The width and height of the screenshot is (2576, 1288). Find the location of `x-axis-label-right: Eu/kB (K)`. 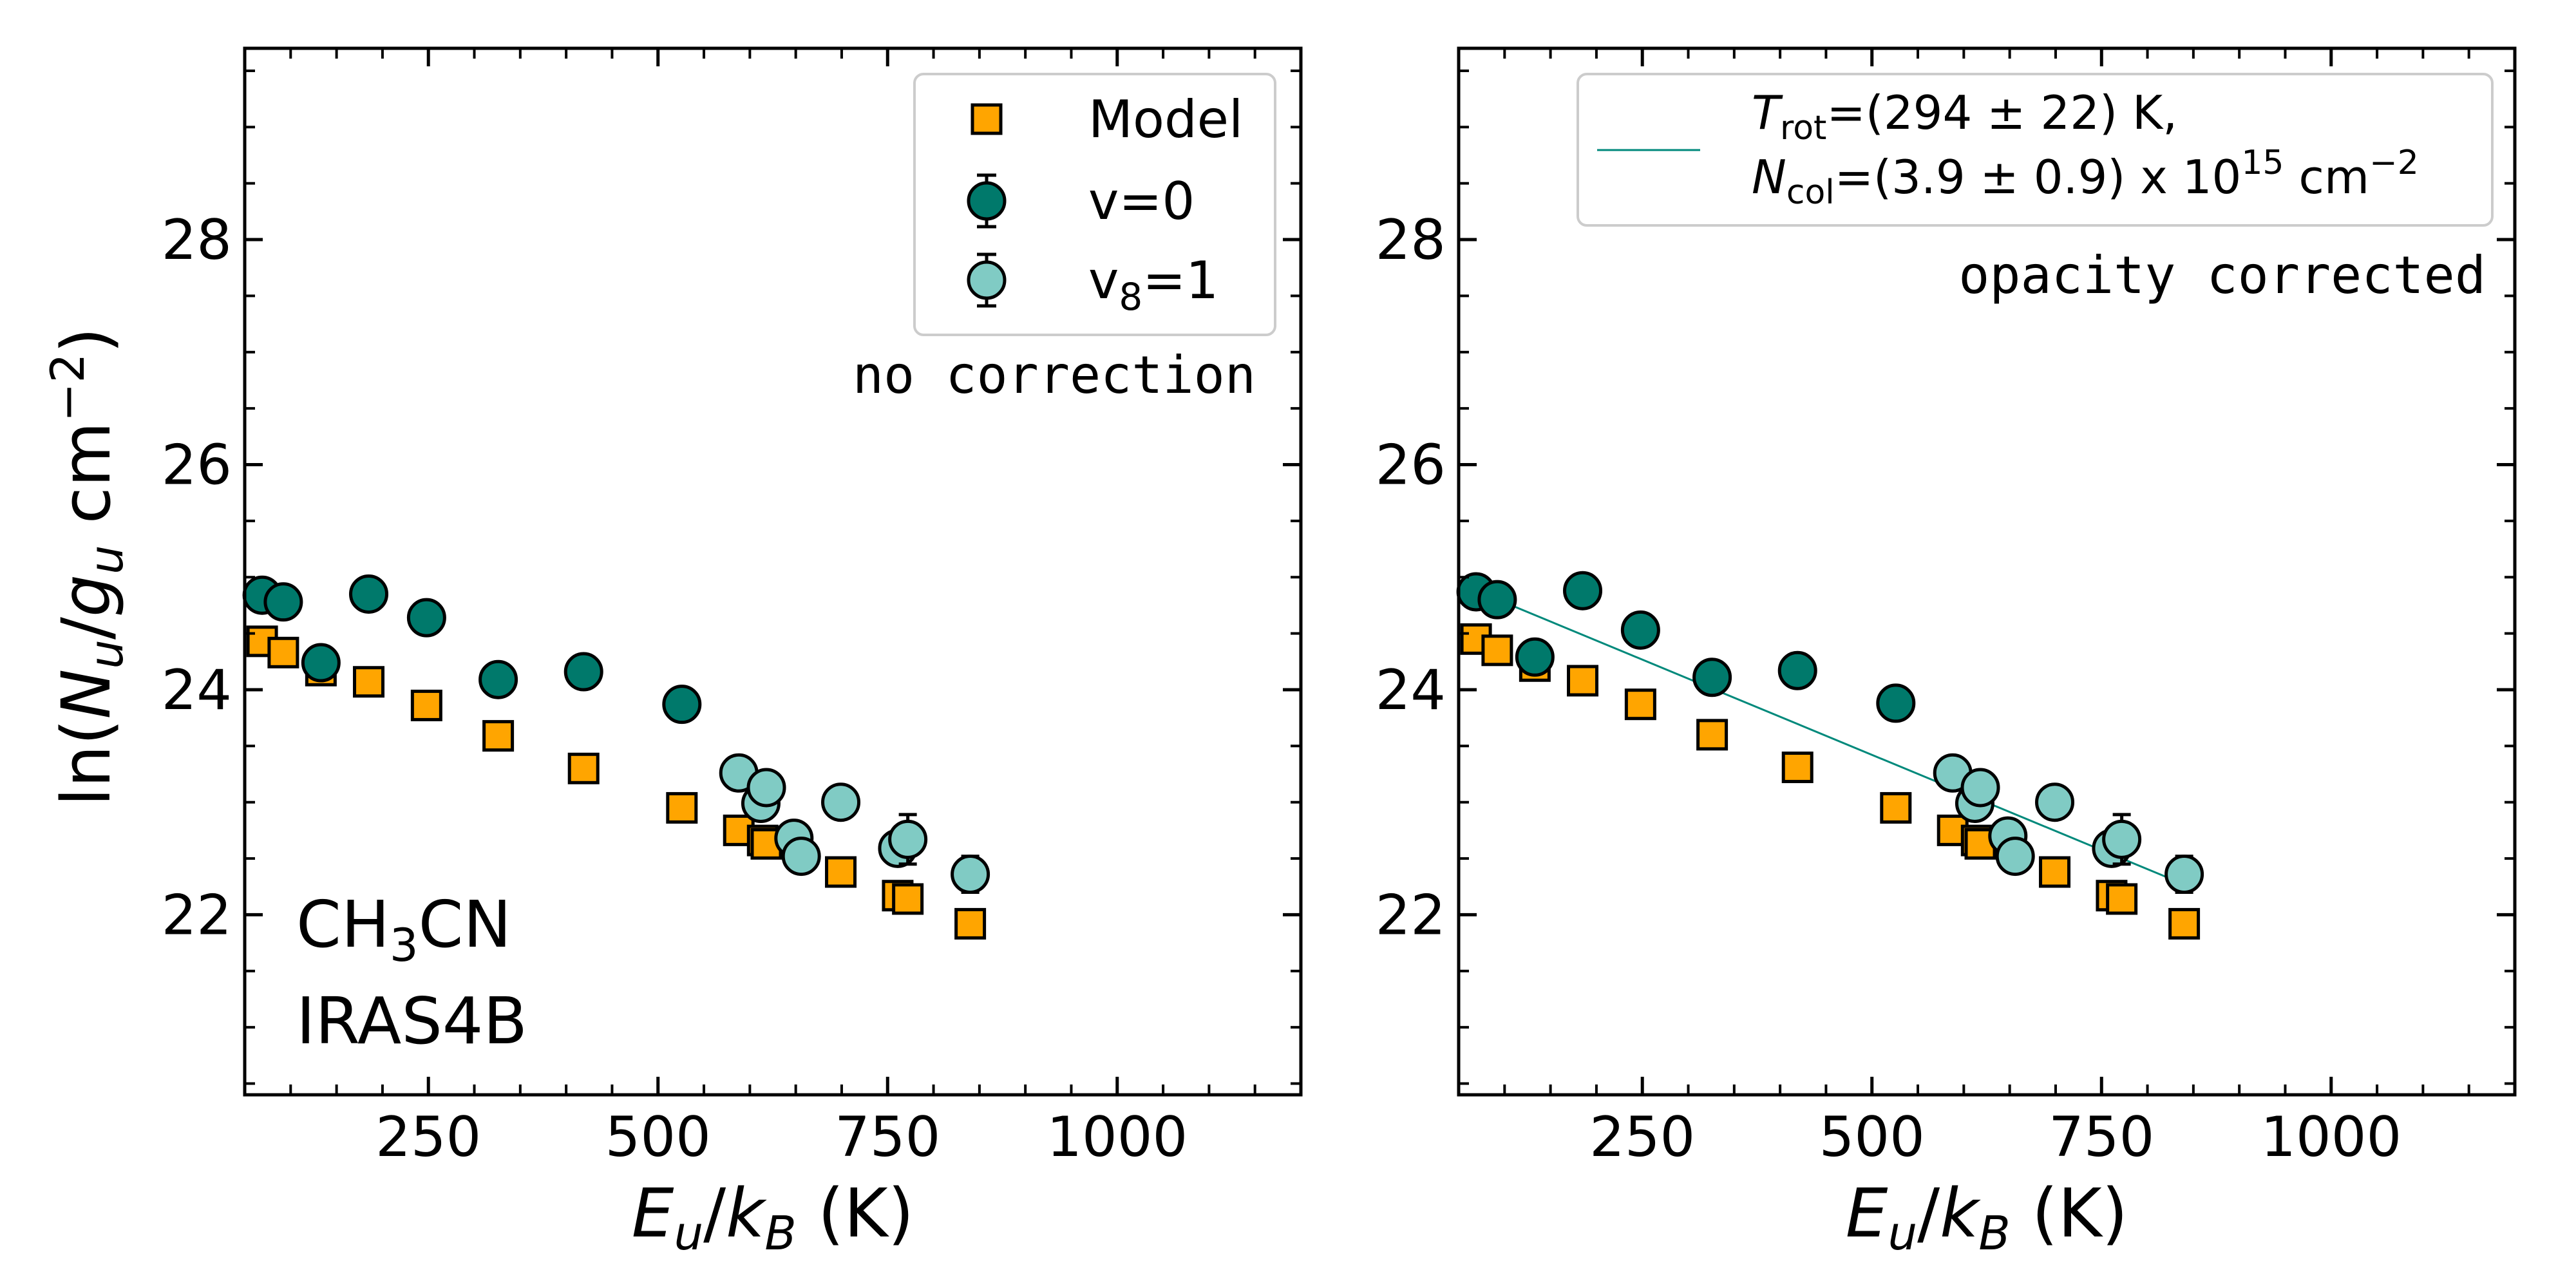

x-axis-label-right: Eu/kB (K) is located at coordinates (1987, 1217).